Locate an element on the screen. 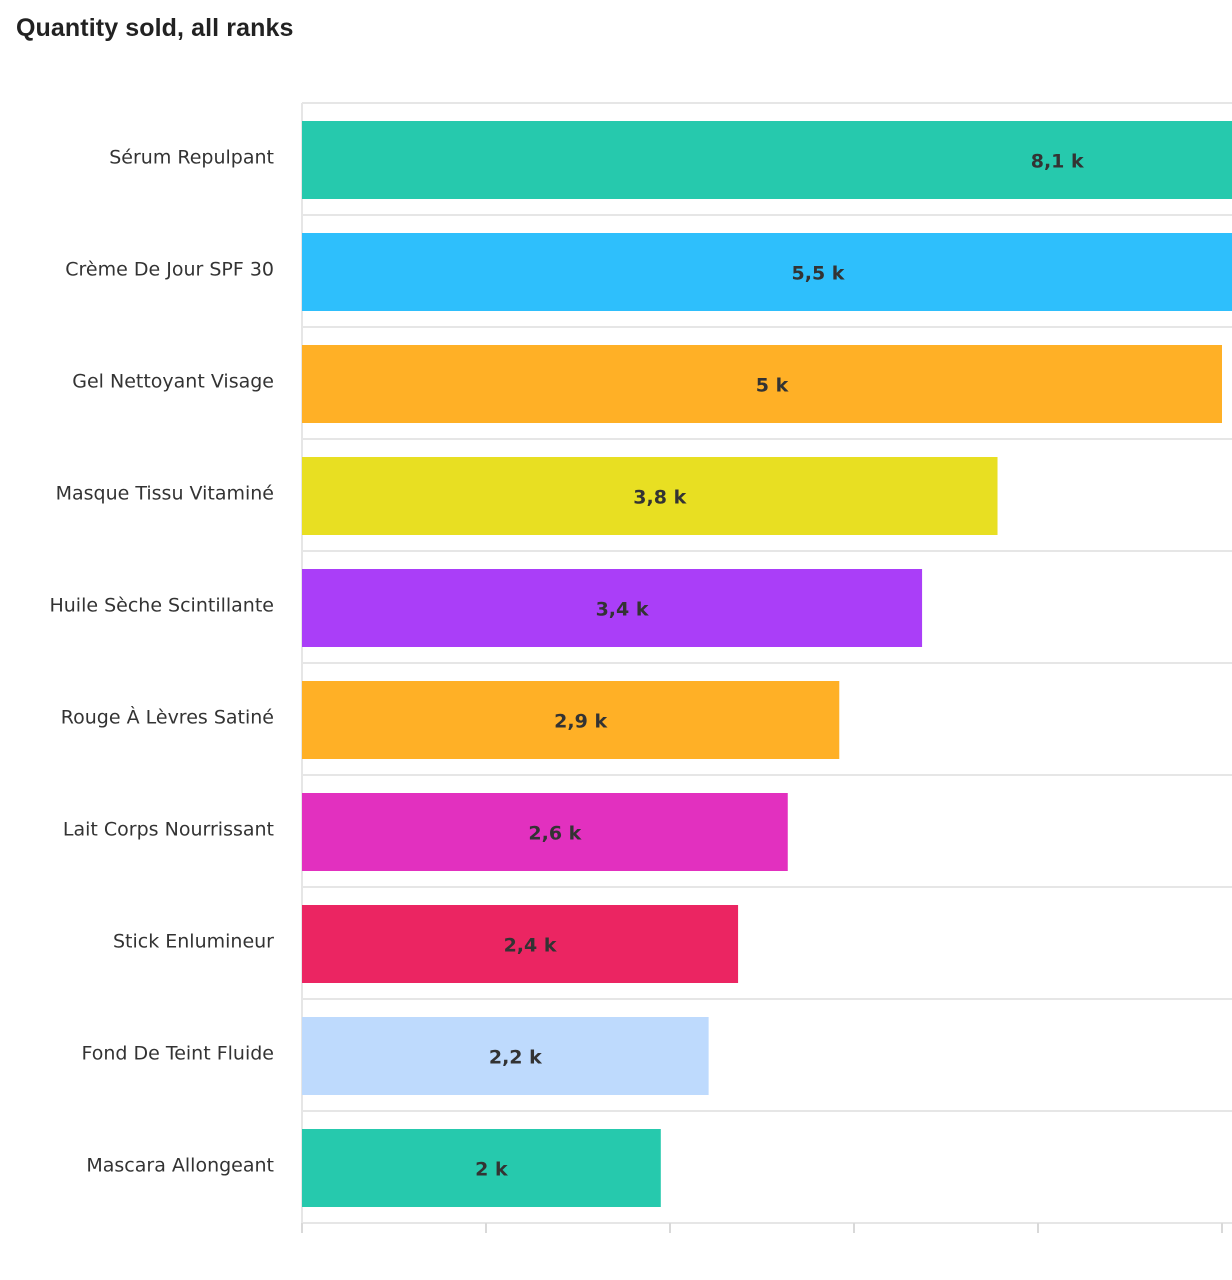  data-label: 2 k is located at coordinates (491, 1170).